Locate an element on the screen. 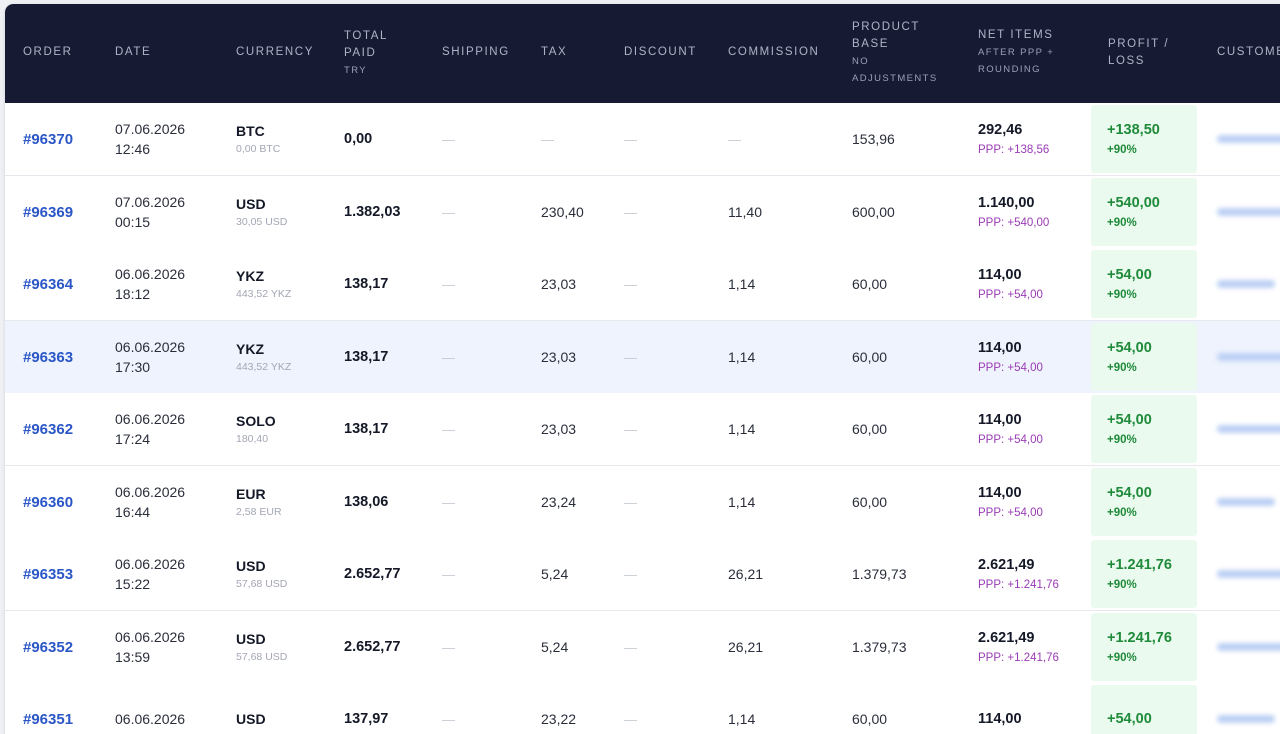  net-items: 292,46 is located at coordinates (1000, 130).